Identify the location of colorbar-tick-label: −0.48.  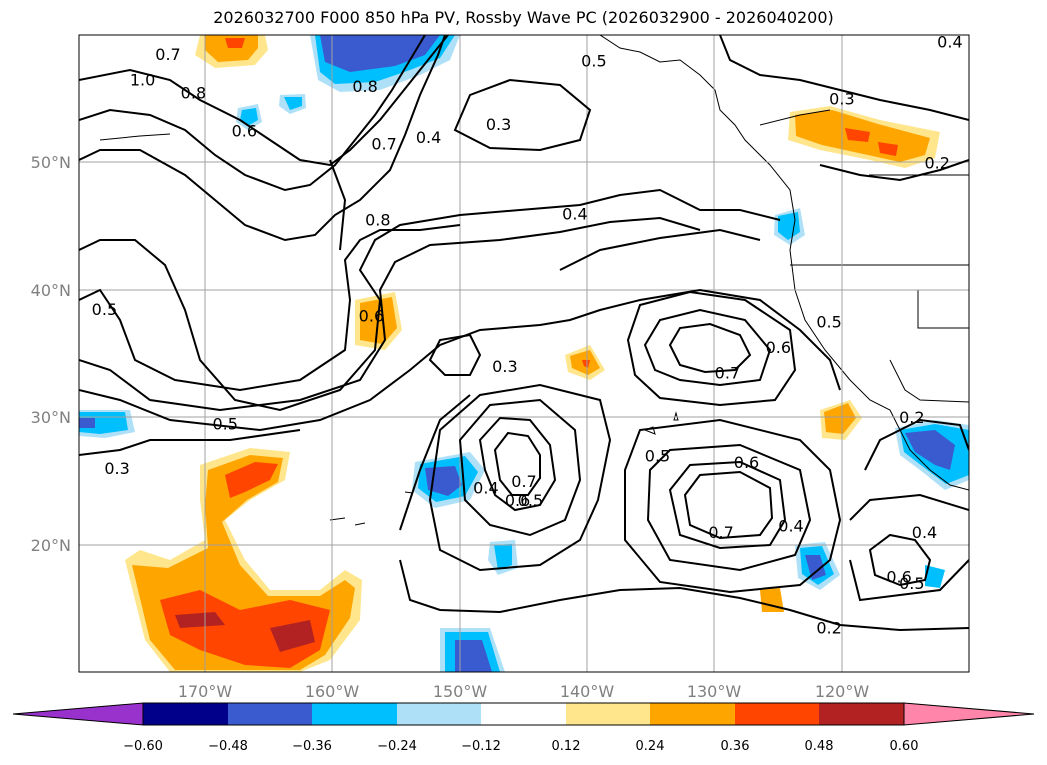
(228, 746).